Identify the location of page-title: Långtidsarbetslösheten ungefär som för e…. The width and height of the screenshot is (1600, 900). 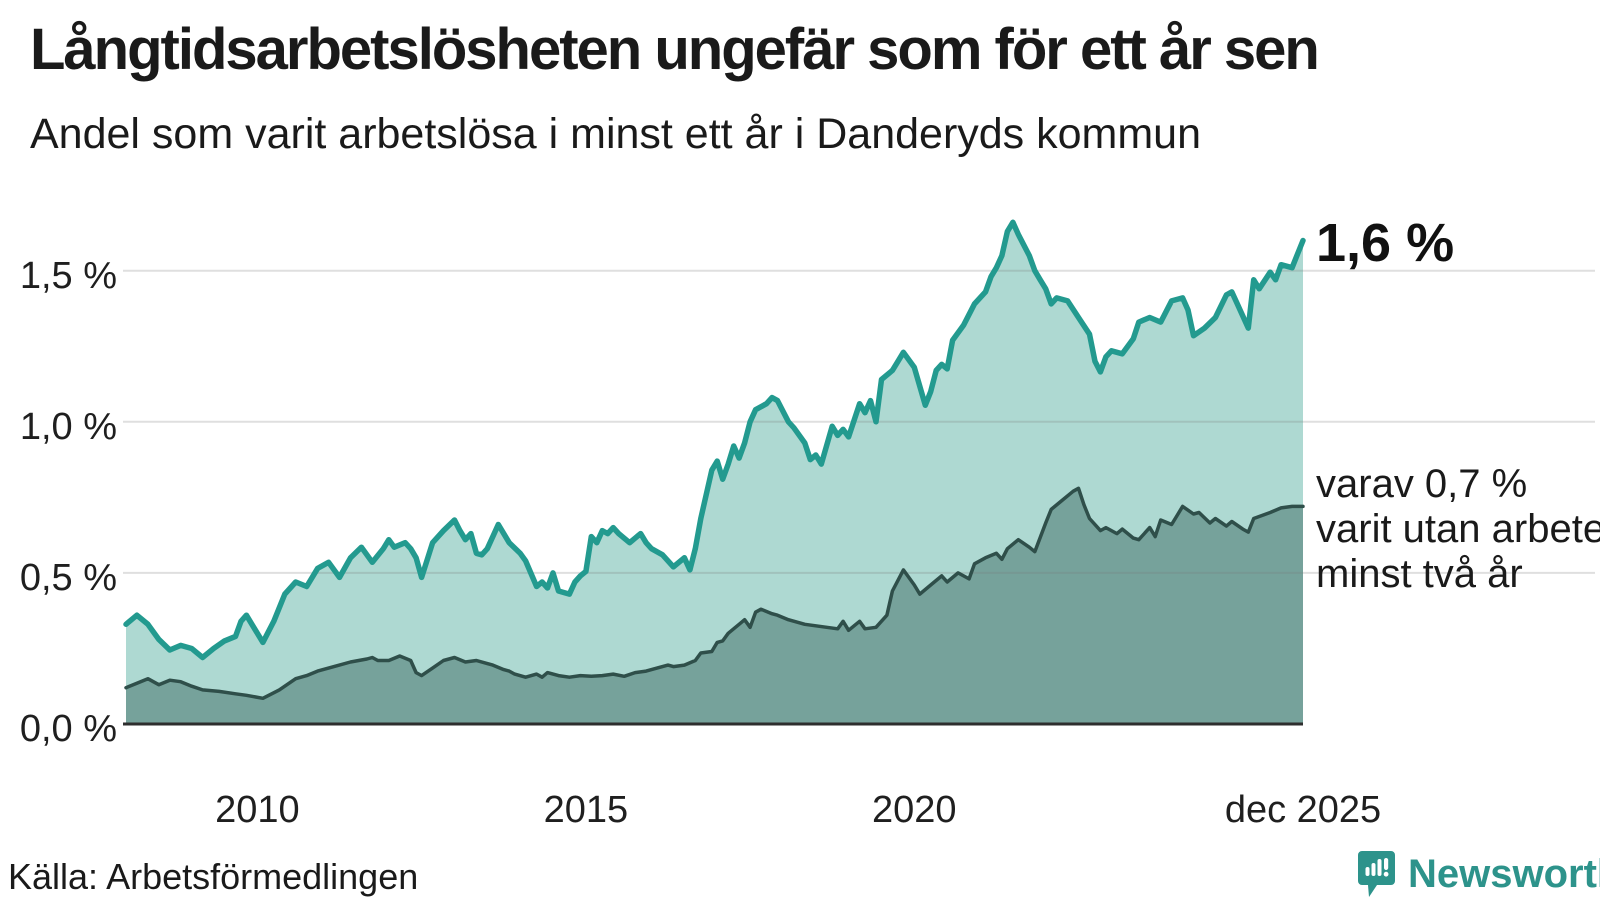
(675, 49).